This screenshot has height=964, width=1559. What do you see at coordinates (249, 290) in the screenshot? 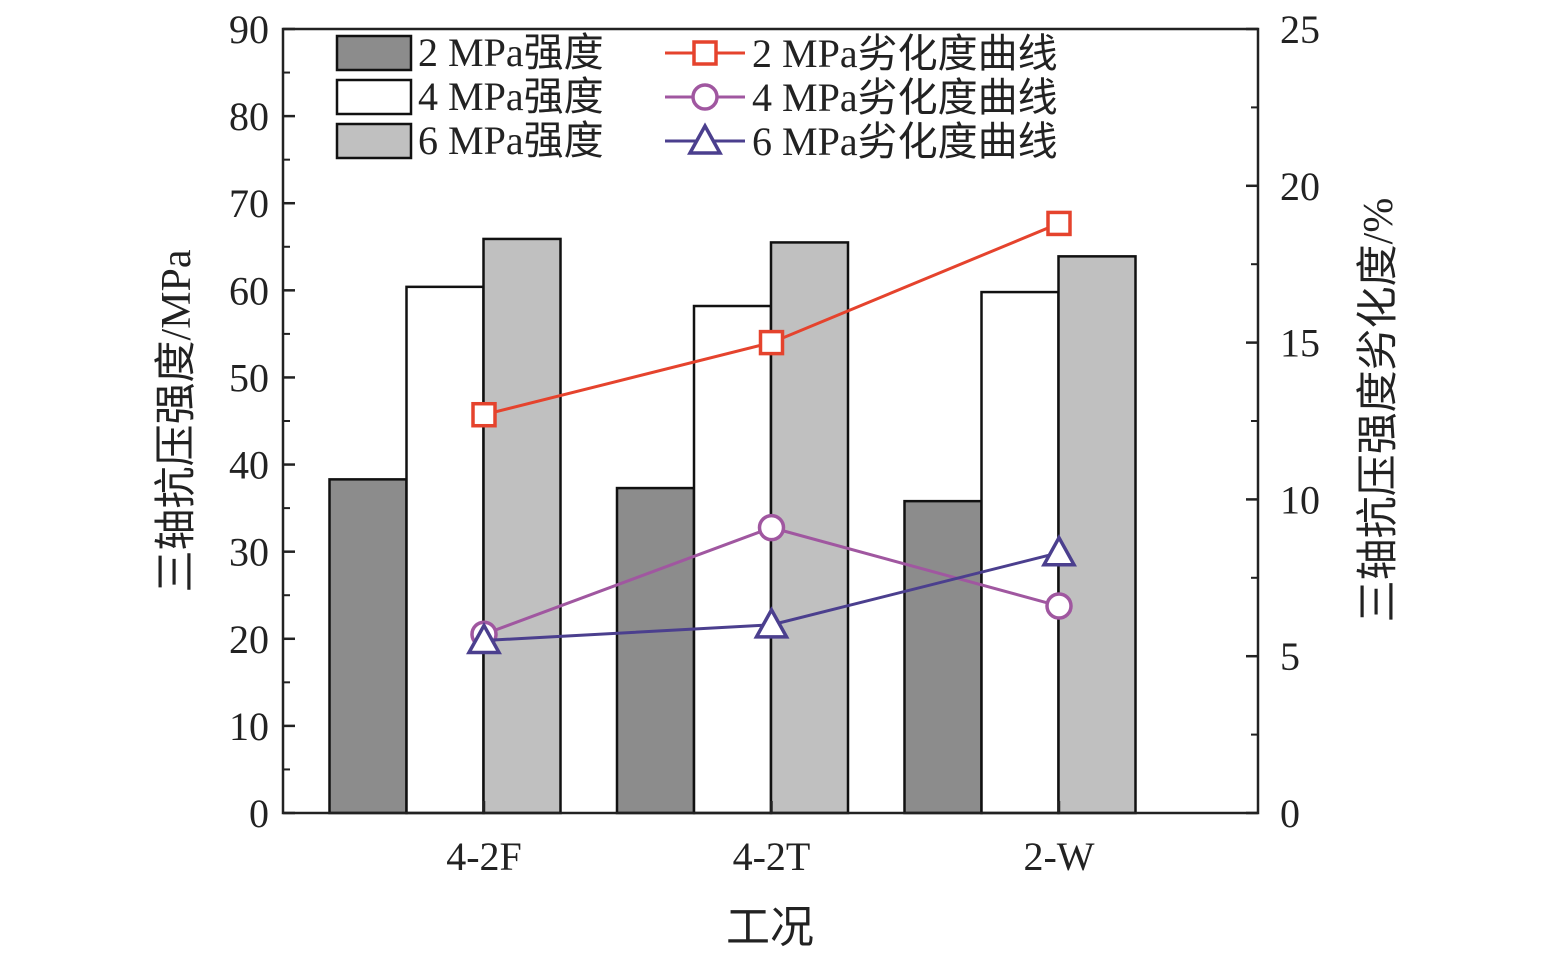
I see `y-tick-label: 60` at bounding box center [249, 290].